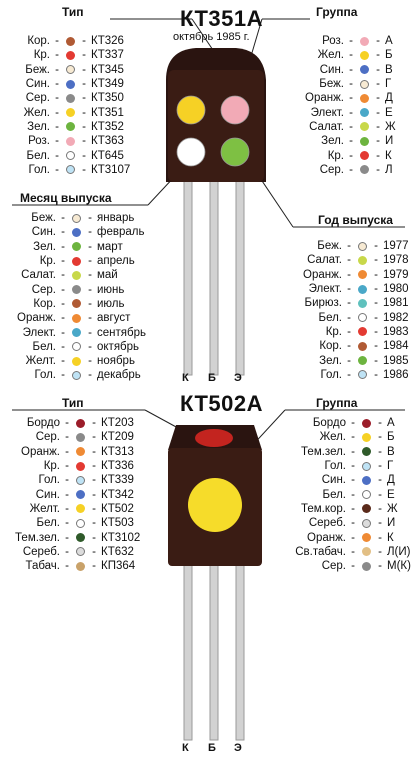  I want to click on legend-value: КТ363, so click(107, 141).